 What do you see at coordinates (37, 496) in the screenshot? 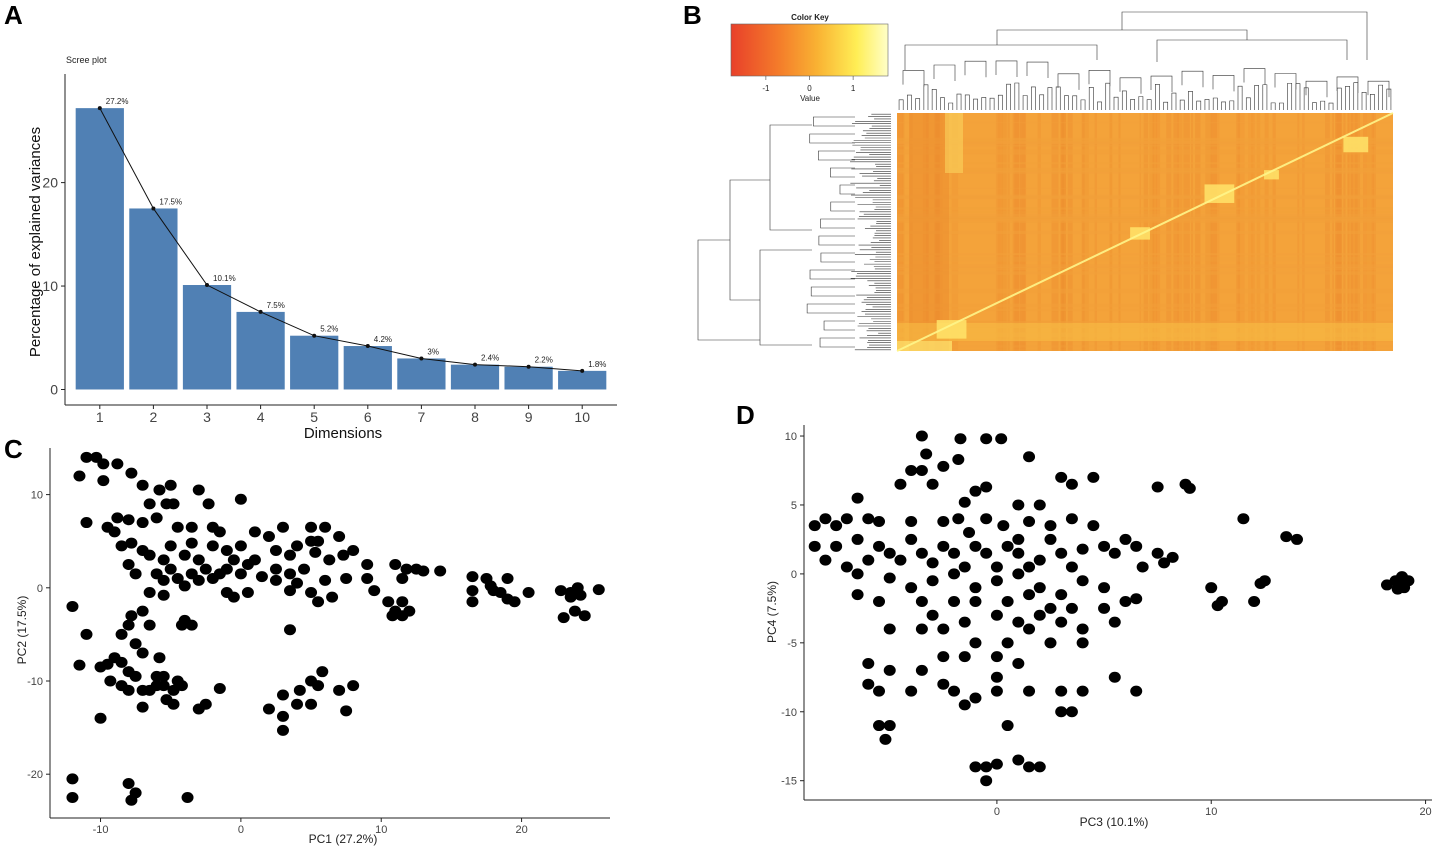
I see `pc12-y-tick-label: 10` at bounding box center [37, 496].